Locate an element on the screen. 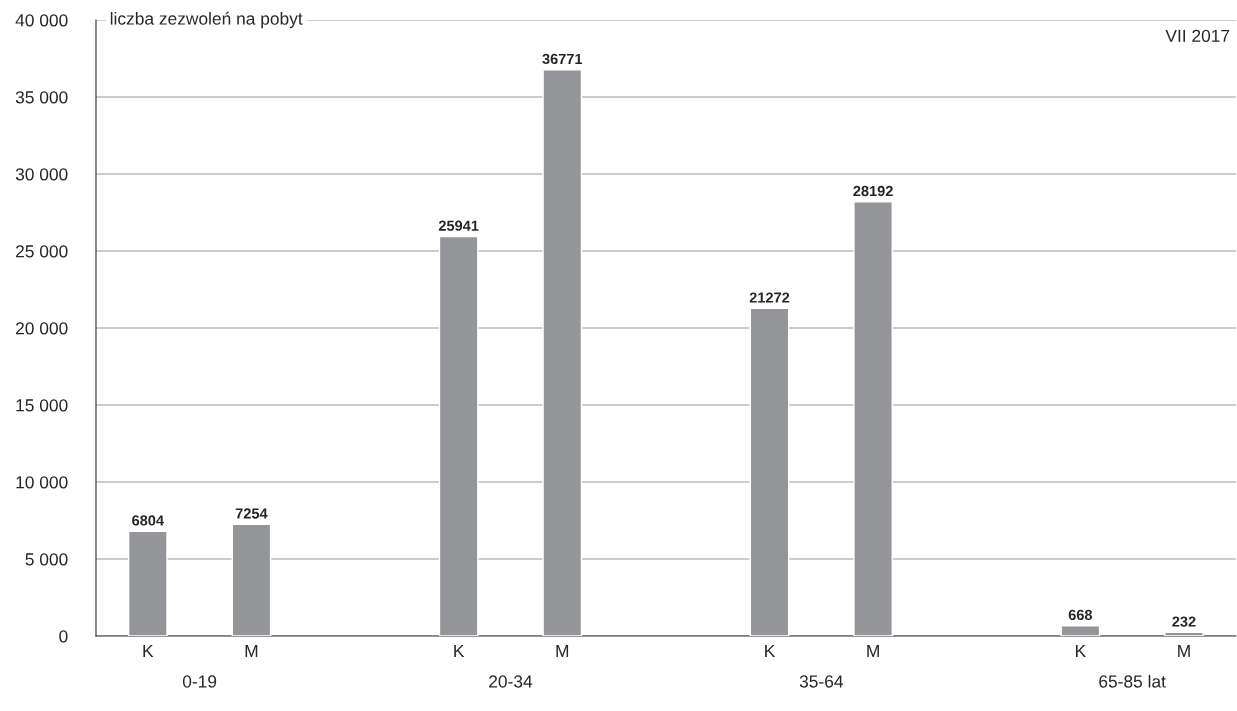 The image size is (1237, 711). y-tick-label: 20 000 is located at coordinates (42, 328).